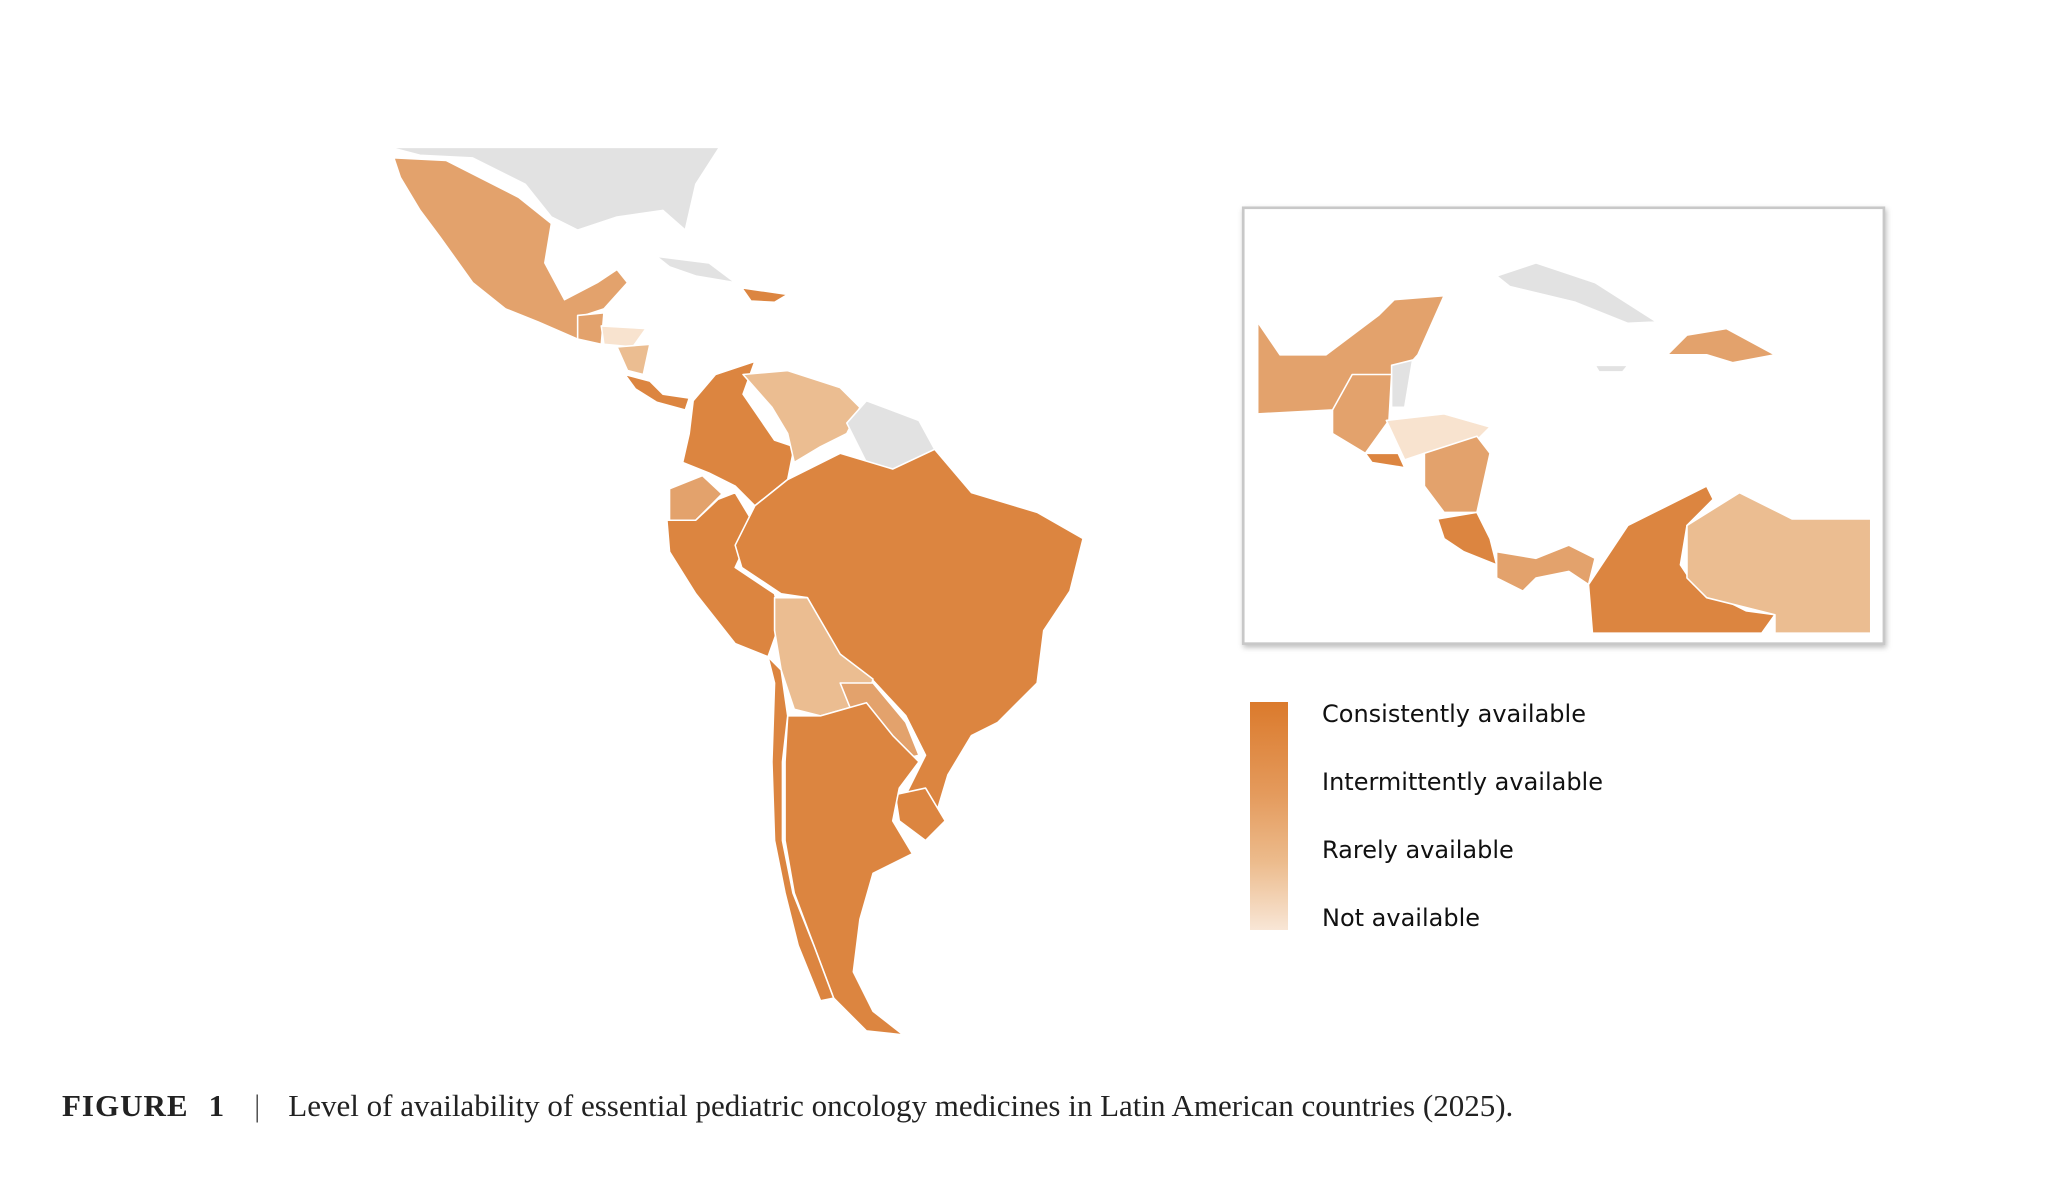 The width and height of the screenshot is (2048, 1198). Describe the element at coordinates (1462, 782) in the screenshot. I see `legend-label-intermittently: Intermittently available` at that location.